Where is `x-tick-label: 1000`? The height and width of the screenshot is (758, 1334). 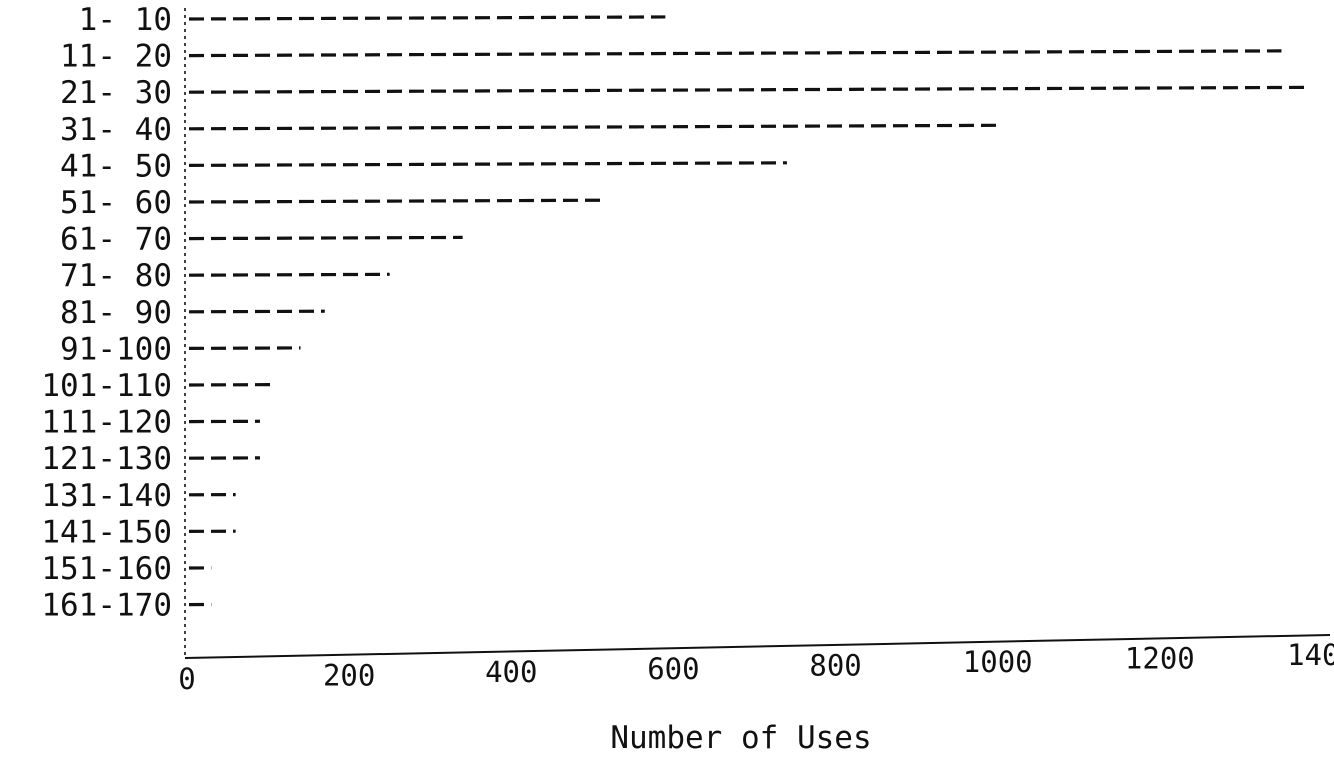
x-tick-label: 1000 is located at coordinates (998, 662).